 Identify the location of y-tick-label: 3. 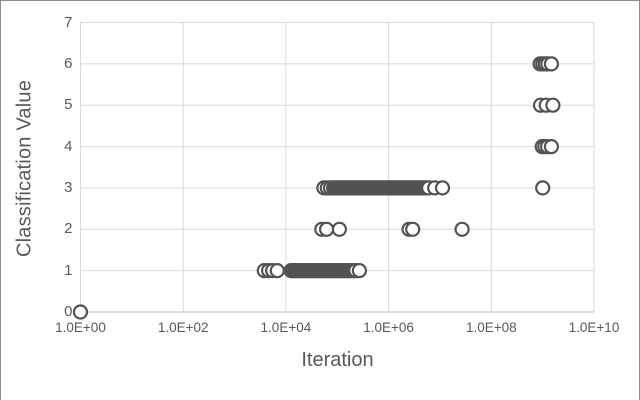
(68, 187).